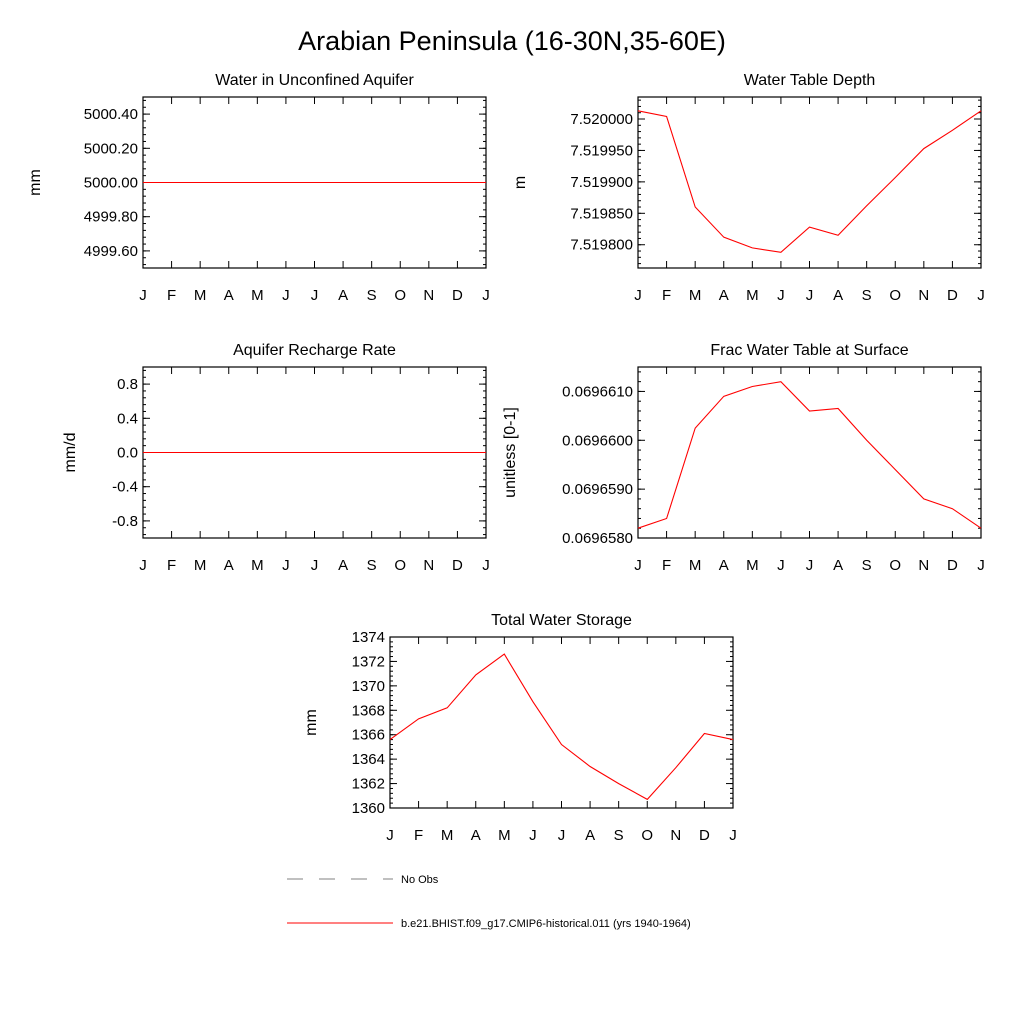  Describe the element at coordinates (127, 453) in the screenshot. I see `y-tick-label: 0.0` at that location.